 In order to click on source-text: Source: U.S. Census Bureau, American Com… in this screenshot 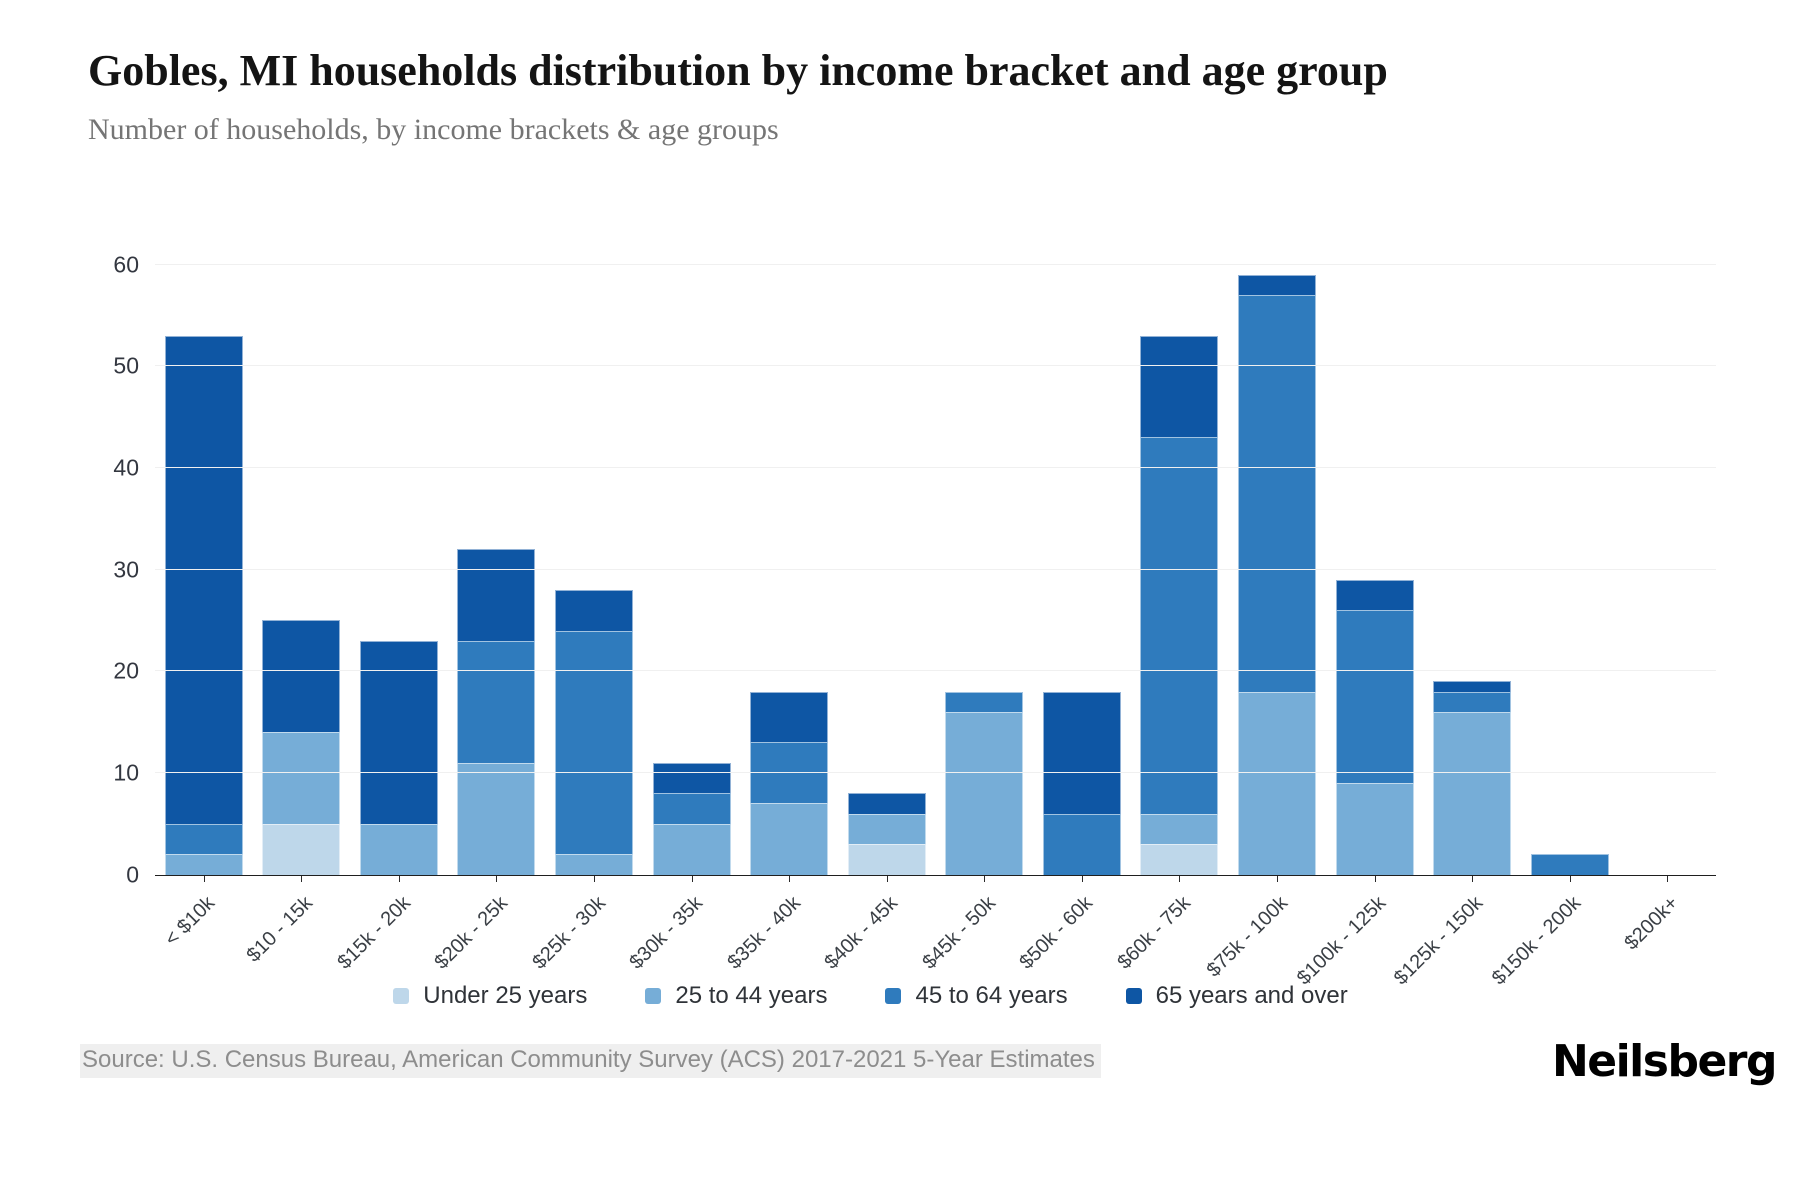, I will do `click(590, 1061)`.